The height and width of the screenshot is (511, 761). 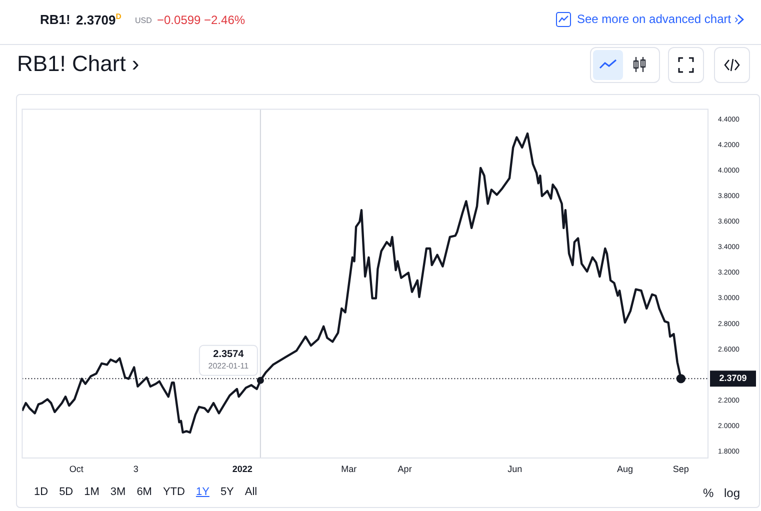 What do you see at coordinates (229, 366) in the screenshot?
I see `annotation: 2022-01-11` at bounding box center [229, 366].